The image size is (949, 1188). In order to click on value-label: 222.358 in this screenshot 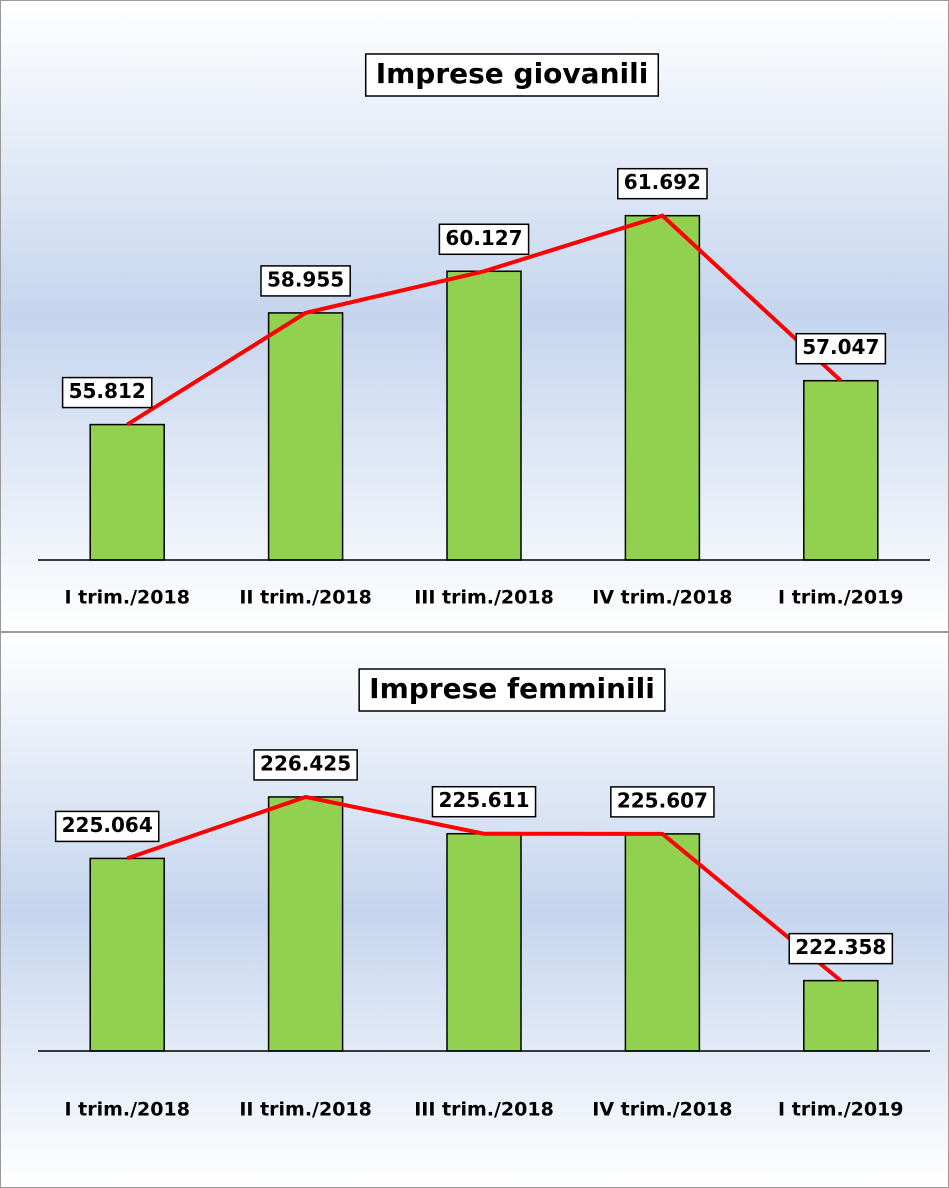, I will do `click(840, 947)`.